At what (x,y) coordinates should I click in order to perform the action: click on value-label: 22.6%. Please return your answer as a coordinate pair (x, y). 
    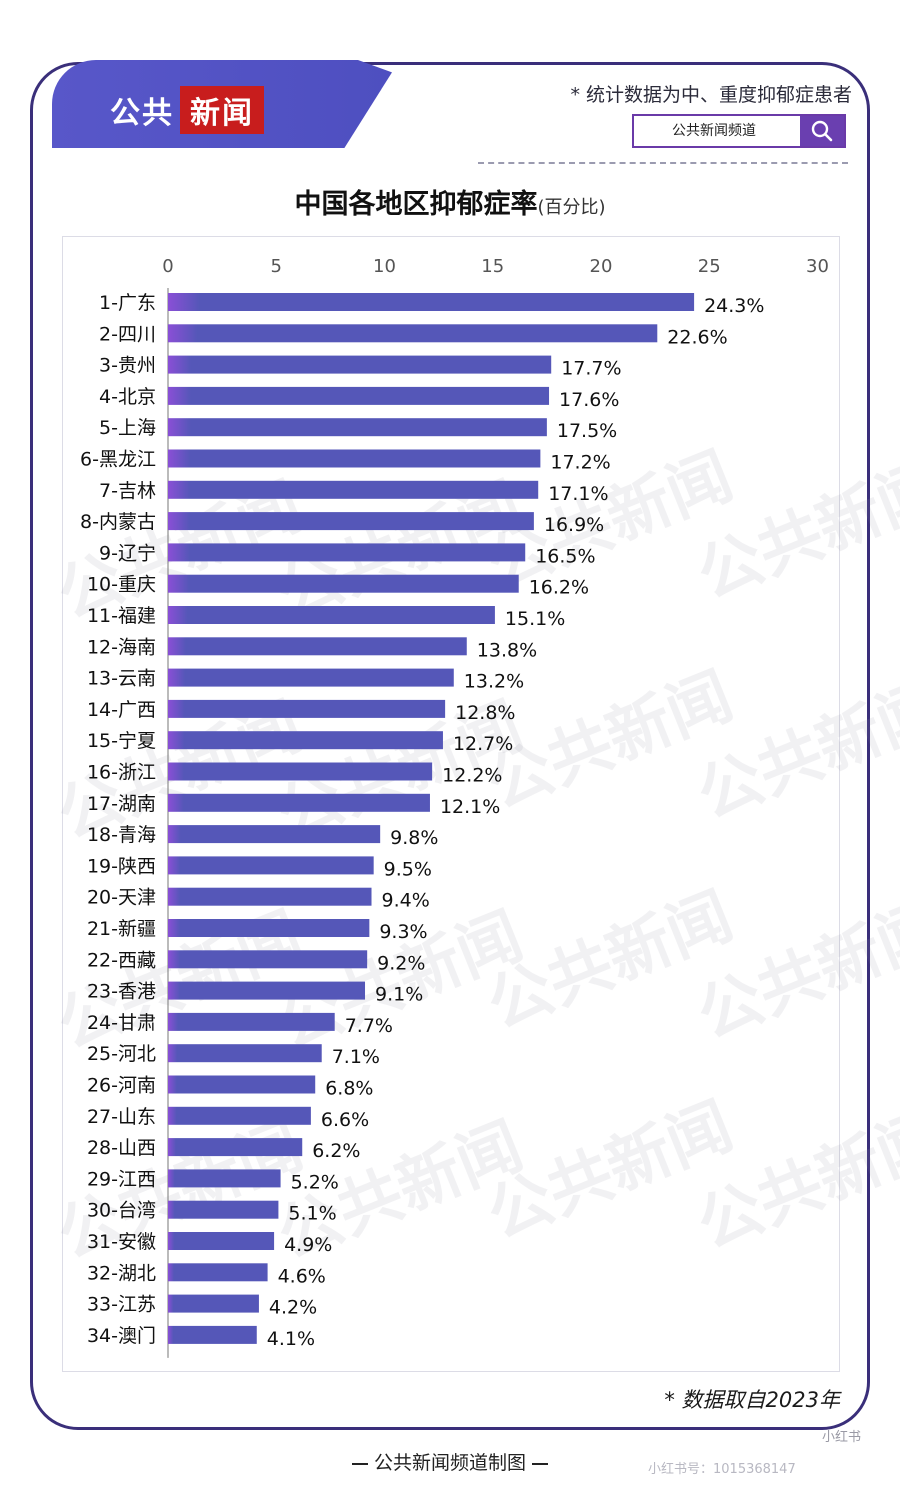
    Looking at the image, I should click on (697, 337).